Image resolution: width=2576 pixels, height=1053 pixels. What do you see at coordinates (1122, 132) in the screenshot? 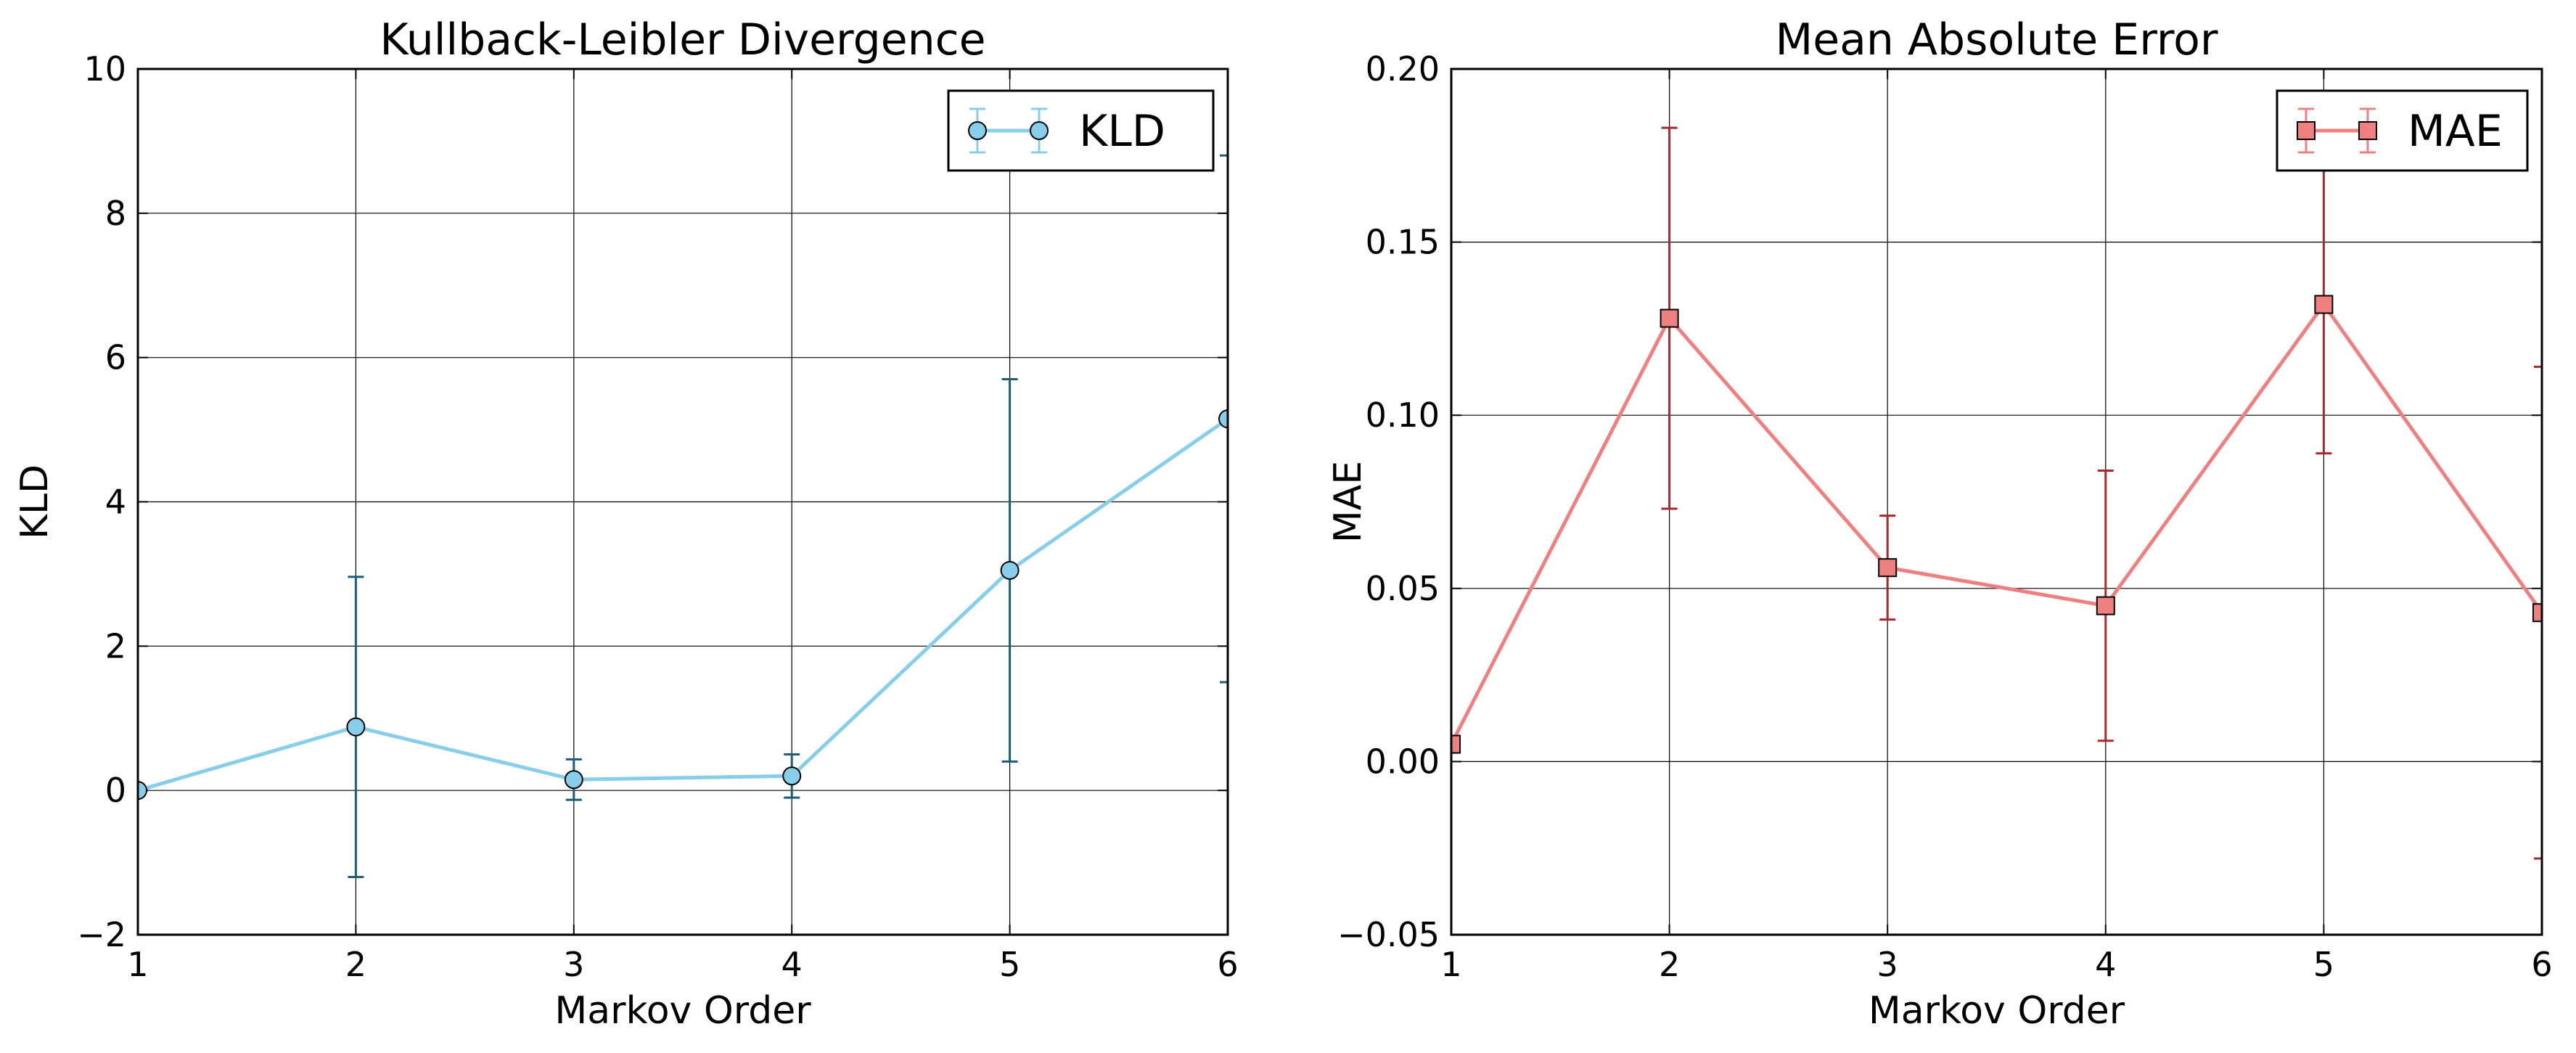
I see `legend-label: KLD` at bounding box center [1122, 132].